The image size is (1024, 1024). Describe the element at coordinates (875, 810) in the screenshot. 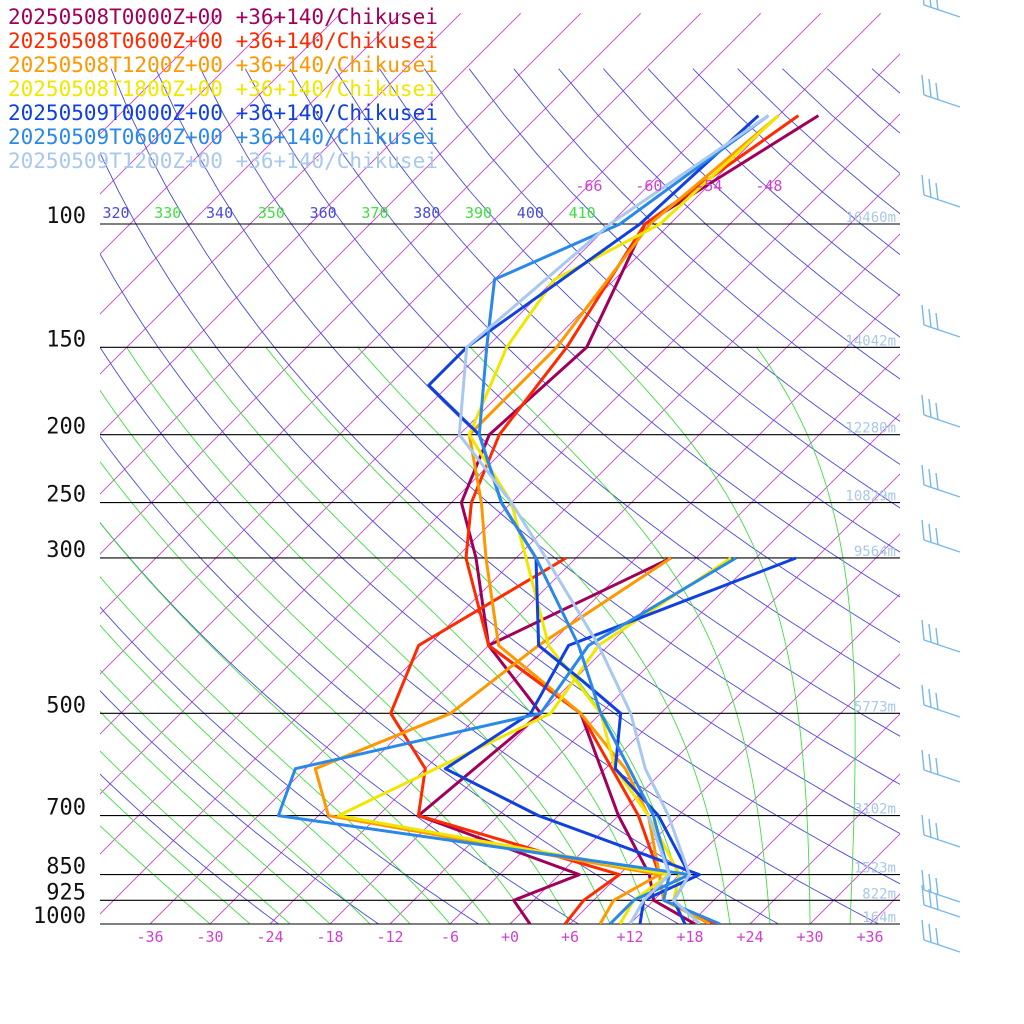

I see `height-label: 3102m` at that location.